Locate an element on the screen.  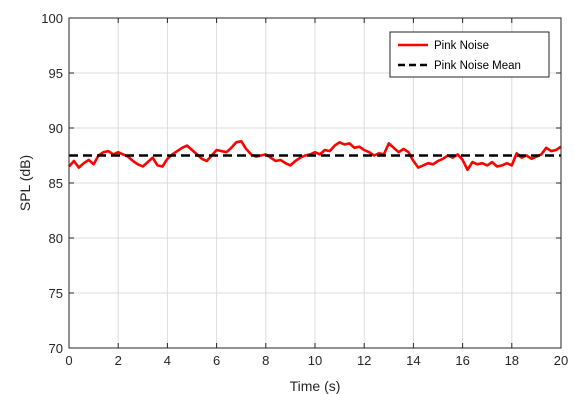
y-tick-label: 95 is located at coordinates (56, 73).